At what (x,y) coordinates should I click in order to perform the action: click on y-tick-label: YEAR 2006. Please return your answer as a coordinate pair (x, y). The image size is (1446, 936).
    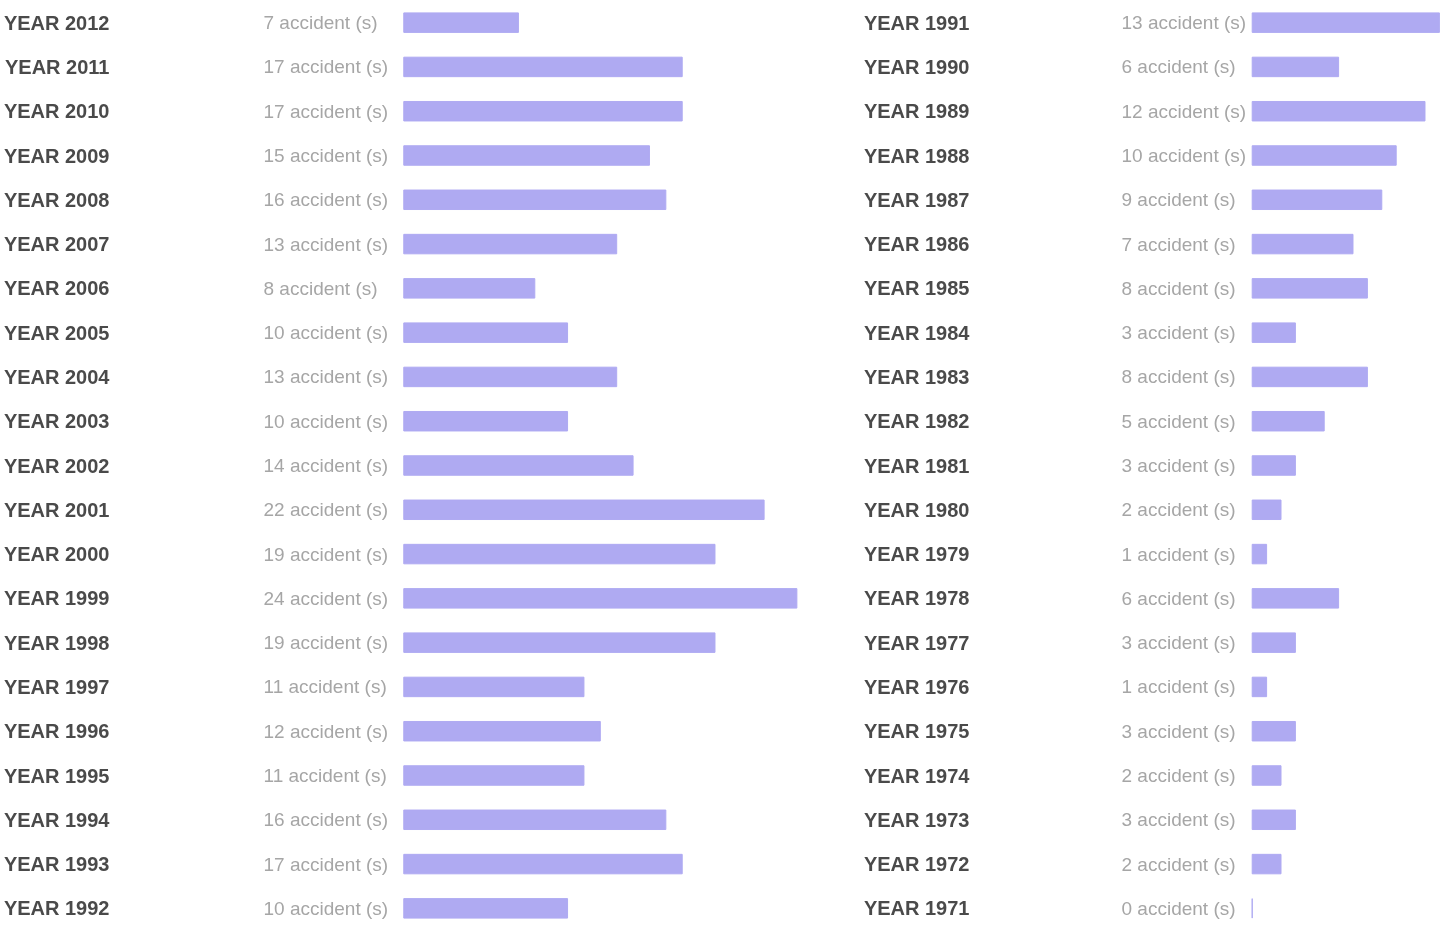
    Looking at the image, I should click on (56, 288).